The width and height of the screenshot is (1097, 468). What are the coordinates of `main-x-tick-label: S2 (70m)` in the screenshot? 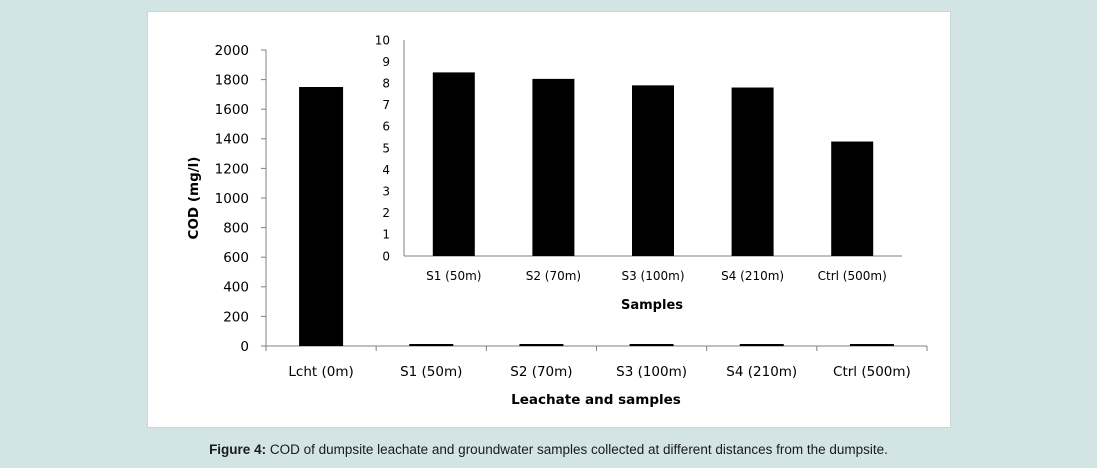 It's located at (541, 372).